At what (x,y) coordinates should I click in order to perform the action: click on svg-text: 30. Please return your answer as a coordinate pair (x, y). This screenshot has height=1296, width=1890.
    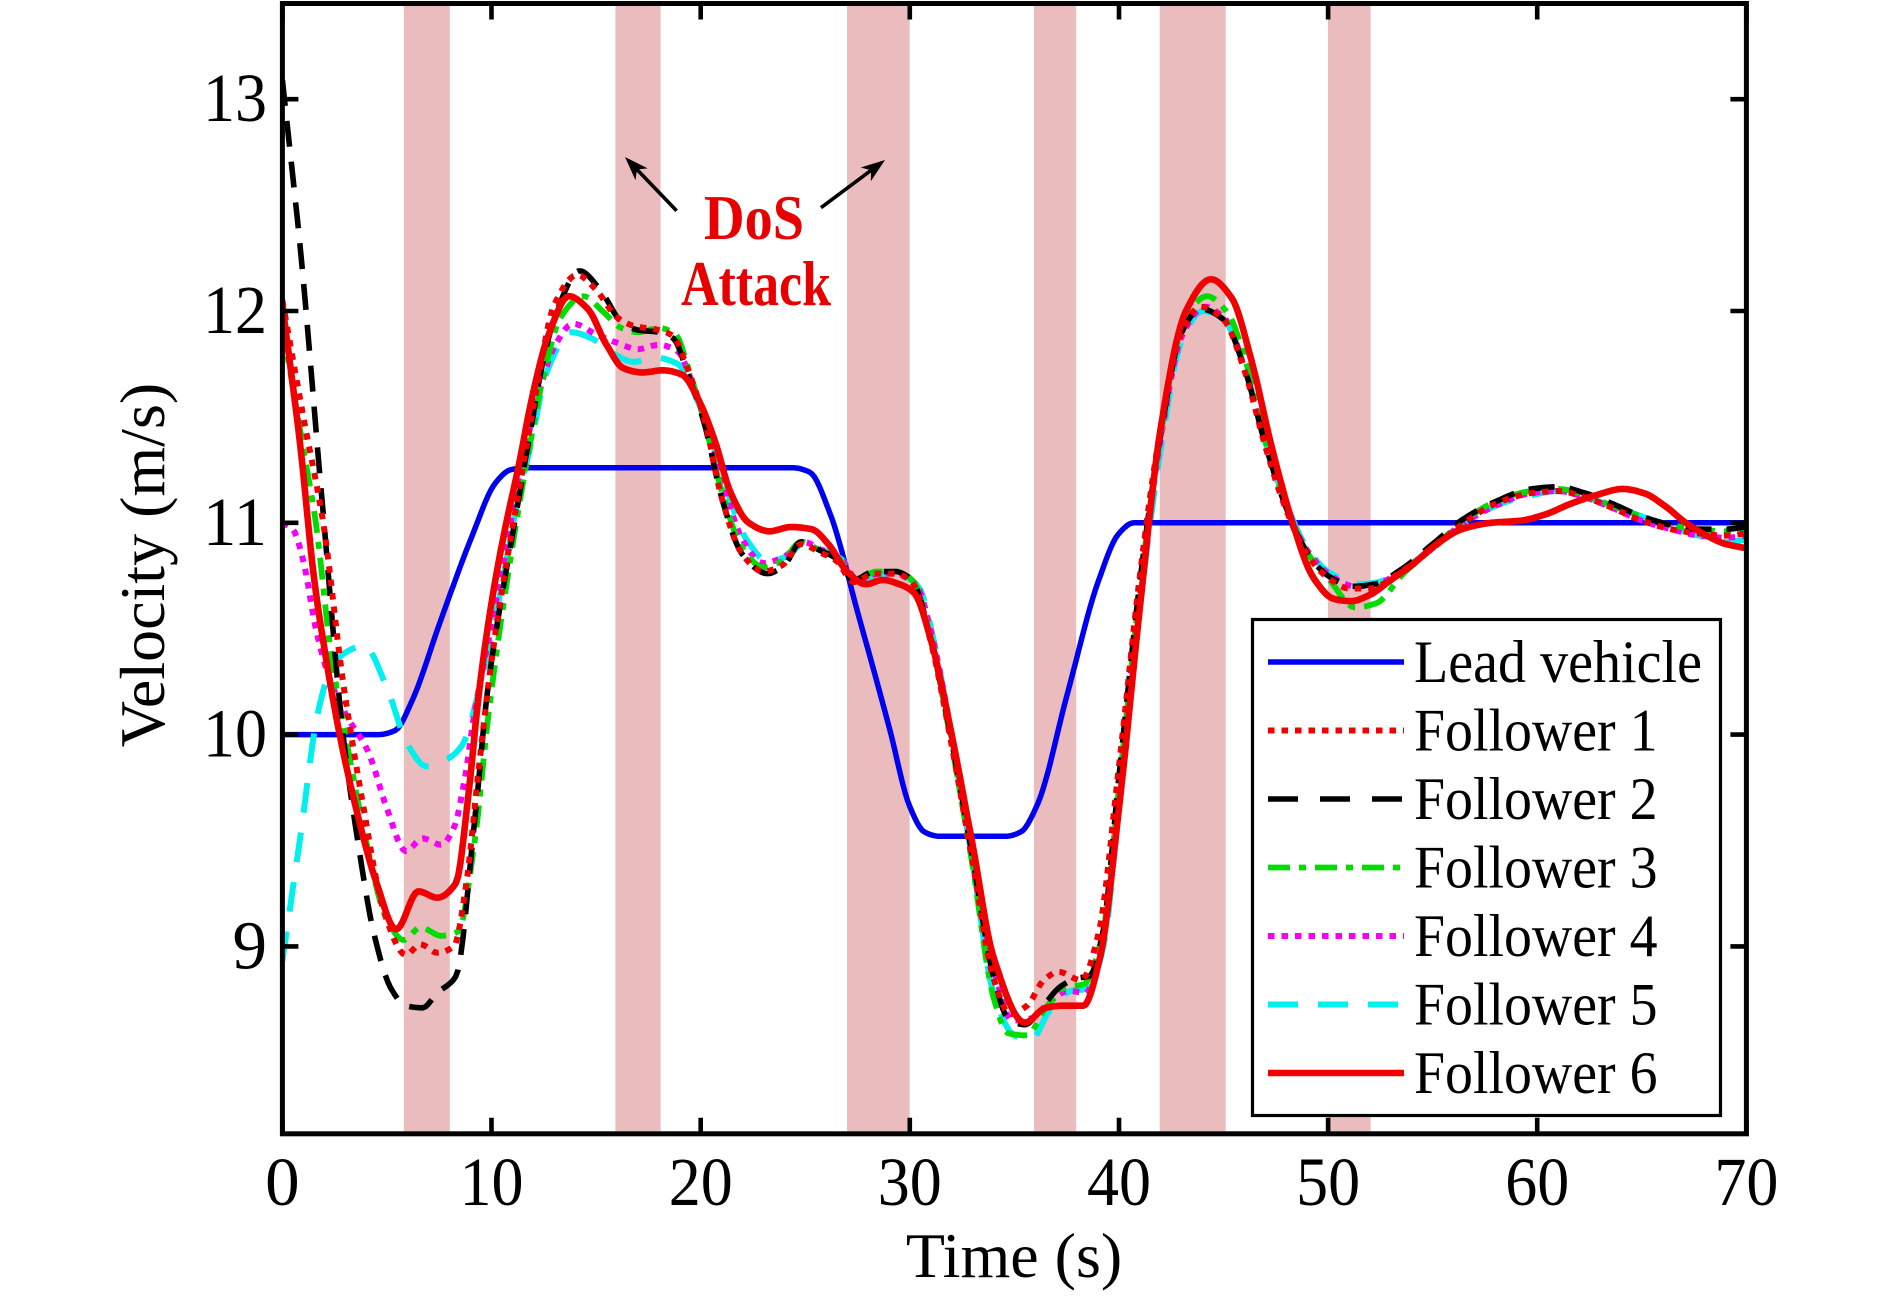
    Looking at the image, I should click on (910, 1182).